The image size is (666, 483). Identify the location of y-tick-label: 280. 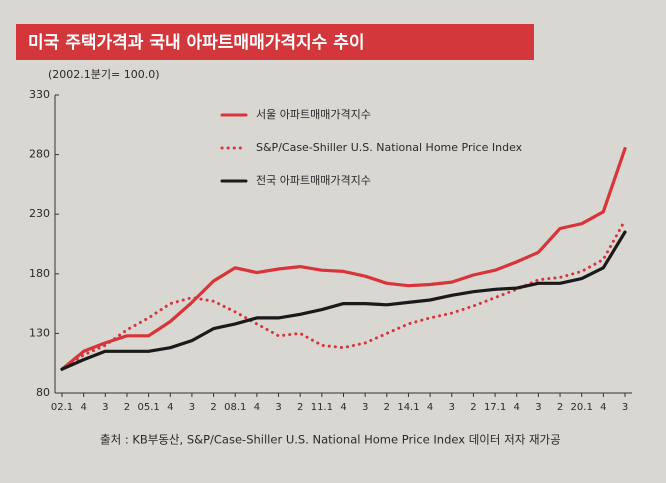
(39, 154).